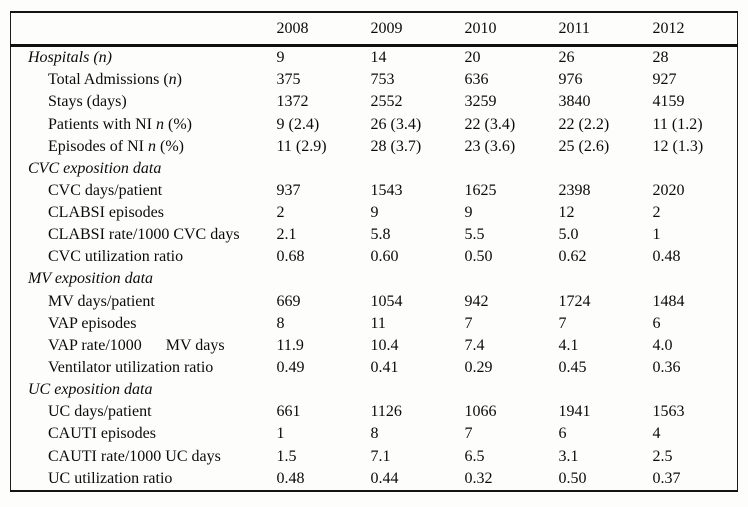 The width and height of the screenshot is (748, 507). I want to click on row-label-text: Stays (days), so click(87, 102).